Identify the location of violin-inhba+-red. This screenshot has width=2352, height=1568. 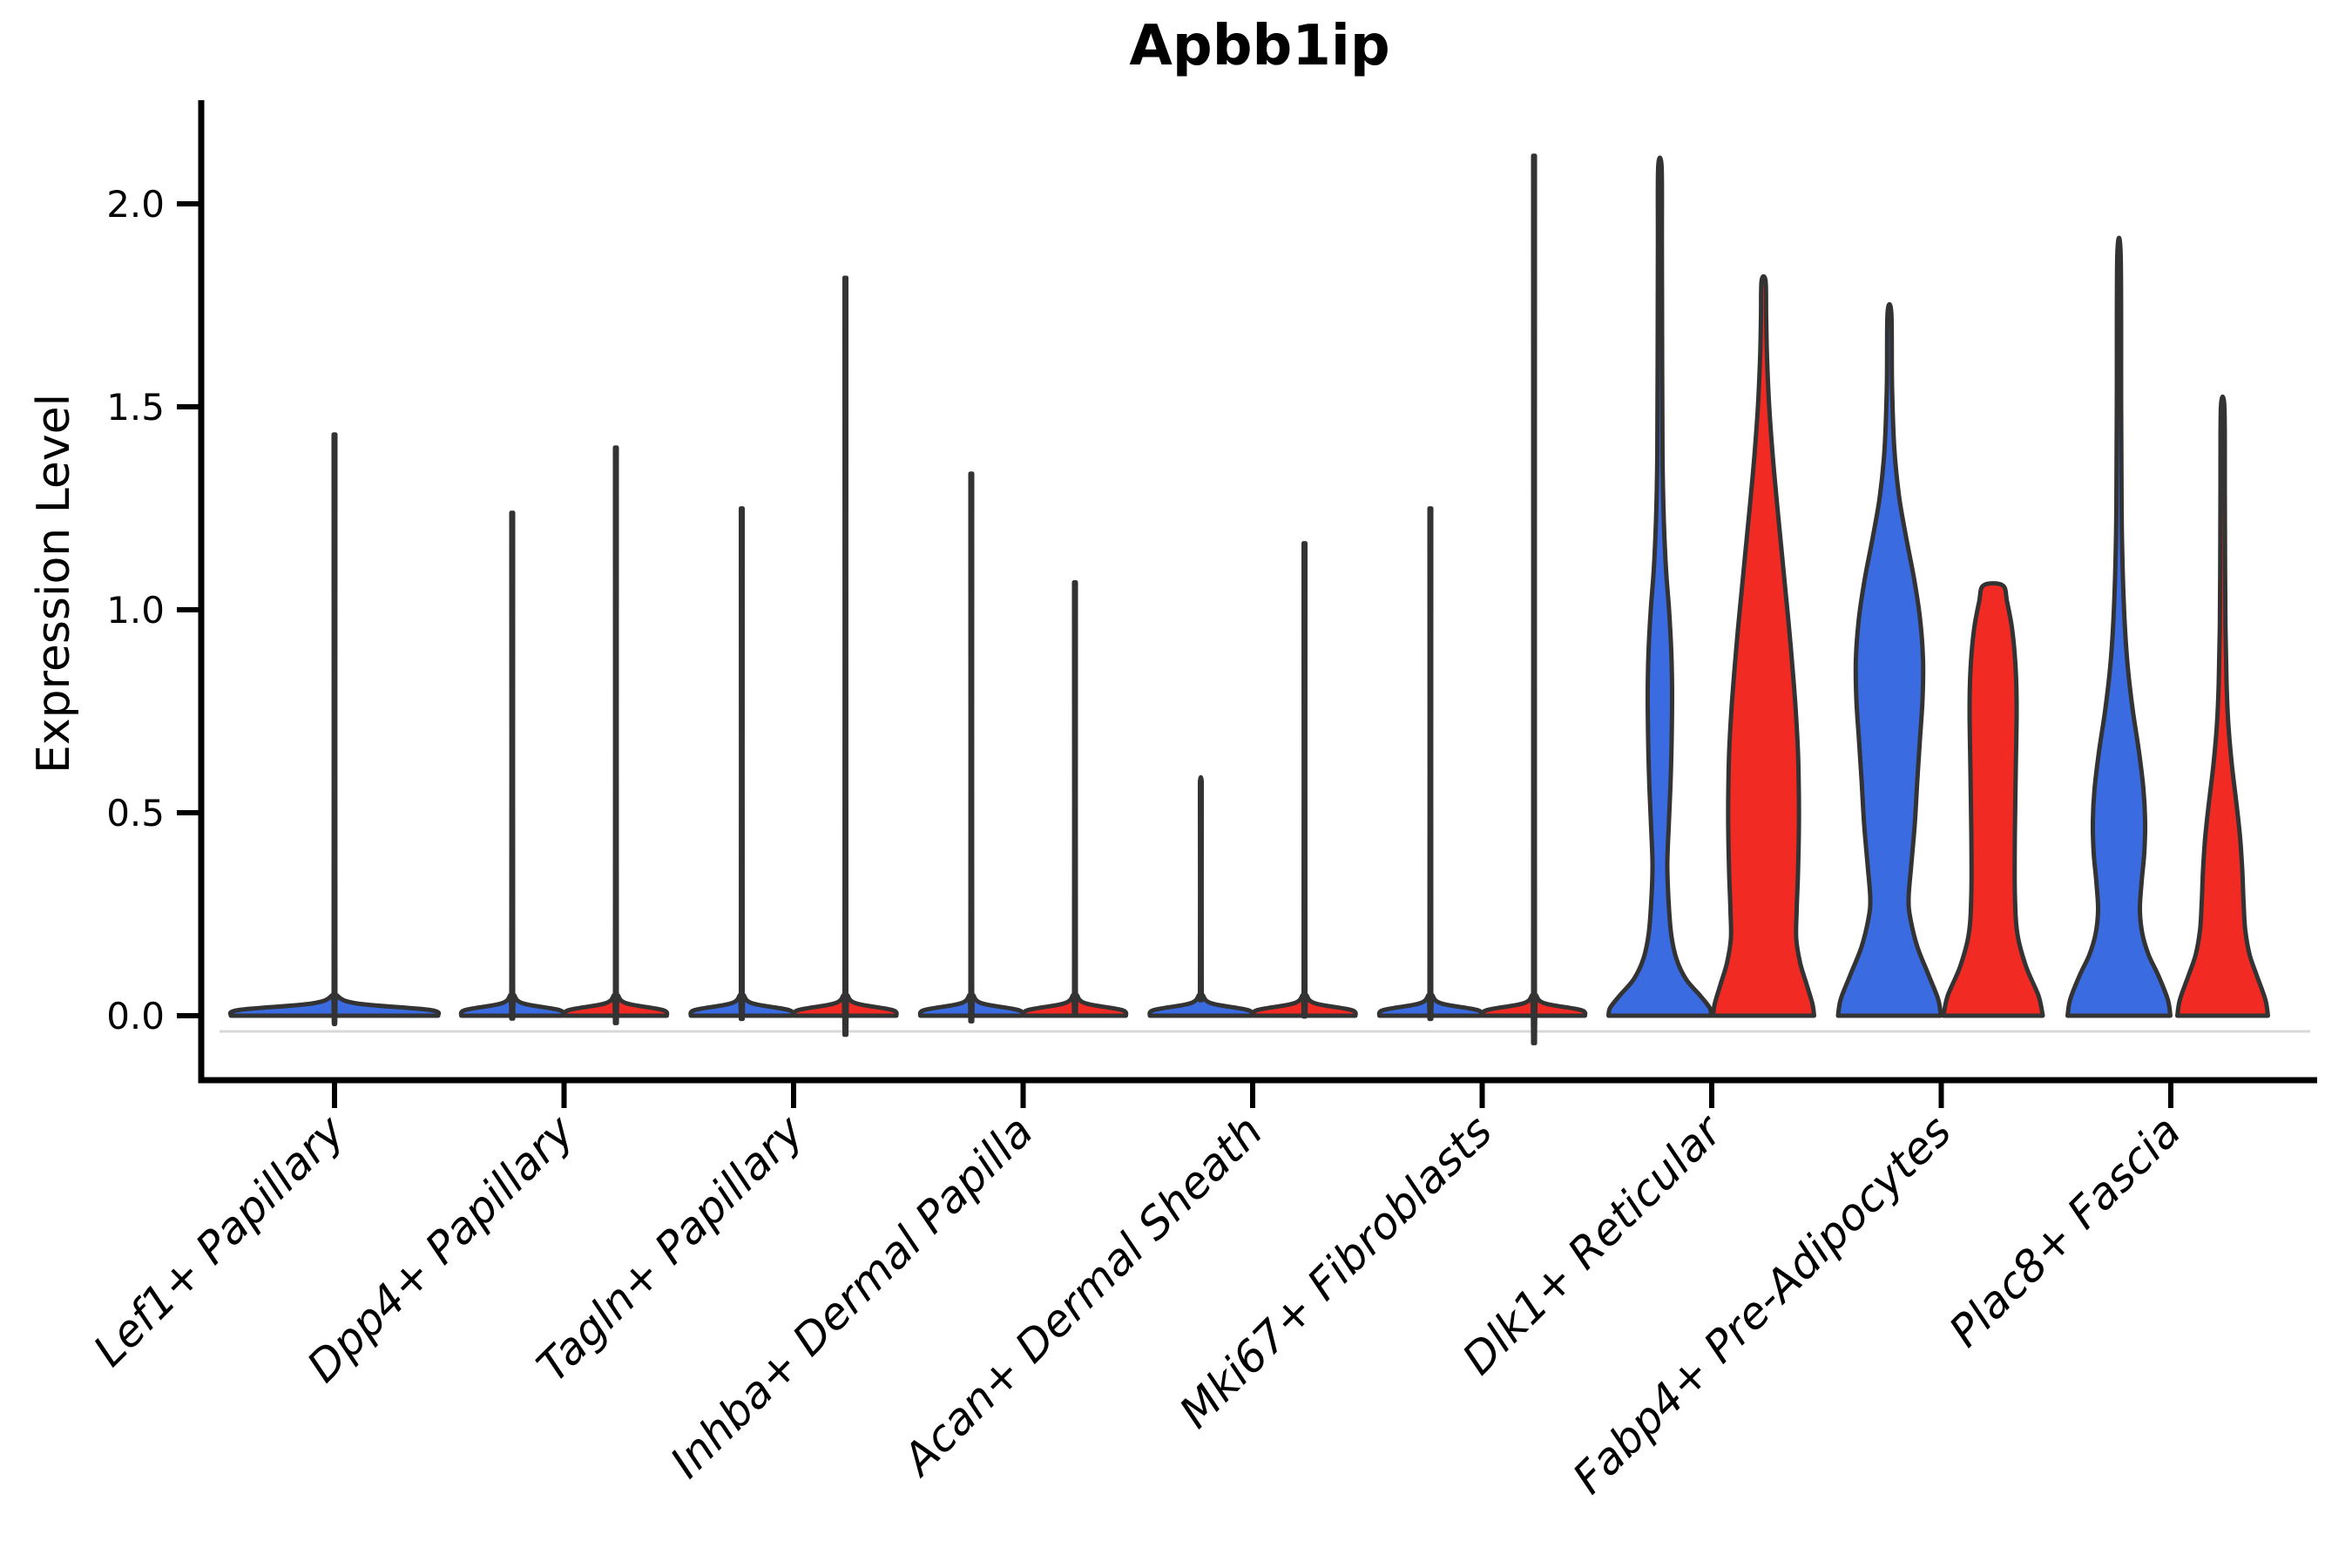
(1075, 799).